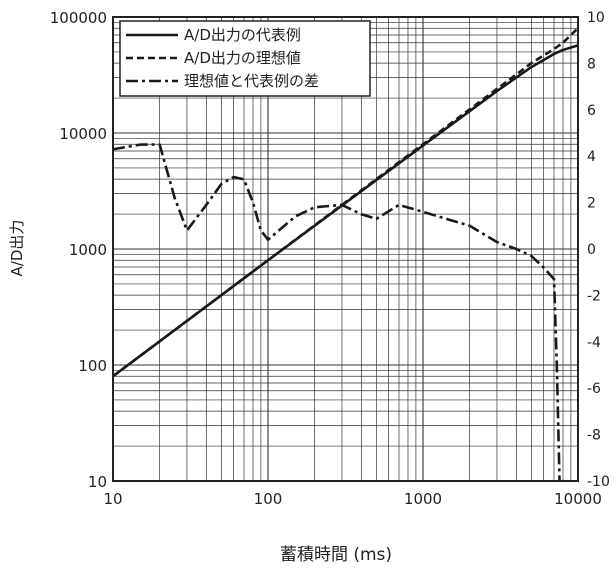 This screenshot has width=616, height=577. Describe the element at coordinates (112, 499) in the screenshot. I see `x-tick-label: 10` at that location.